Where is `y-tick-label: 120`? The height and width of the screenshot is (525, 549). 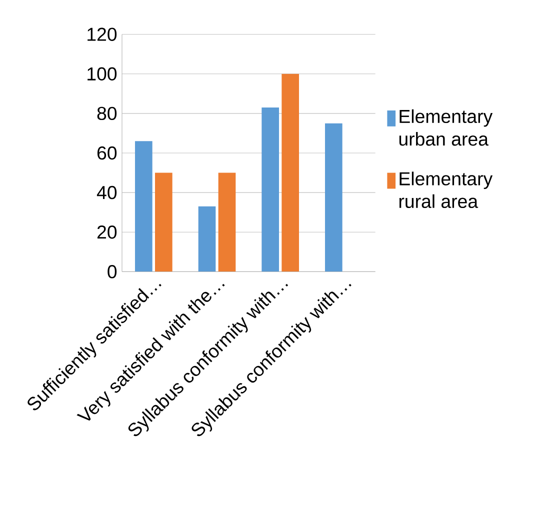
y-tick-label: 120 is located at coordinates (102, 34).